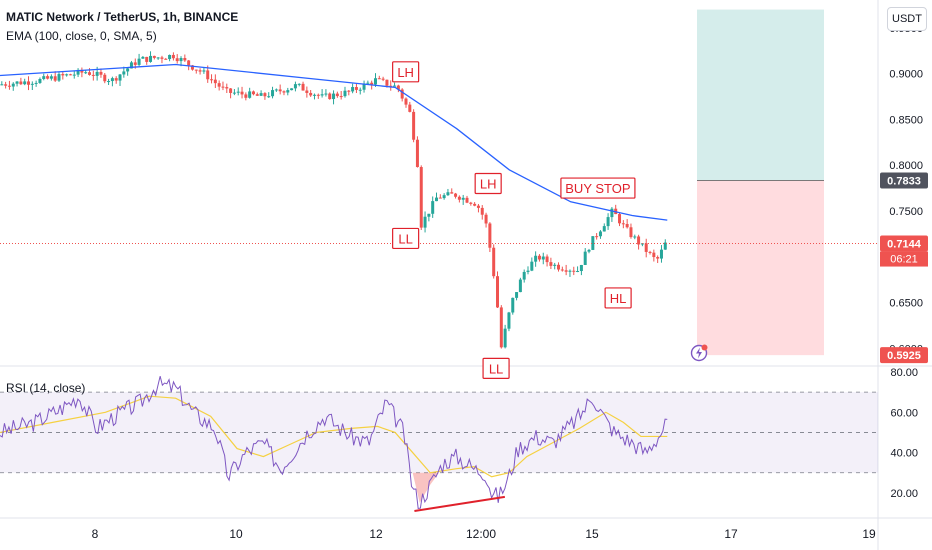 The width and height of the screenshot is (932, 550). I want to click on ema-indicator-label: EMA (100, close, 0, SMA, 5), so click(81, 36).